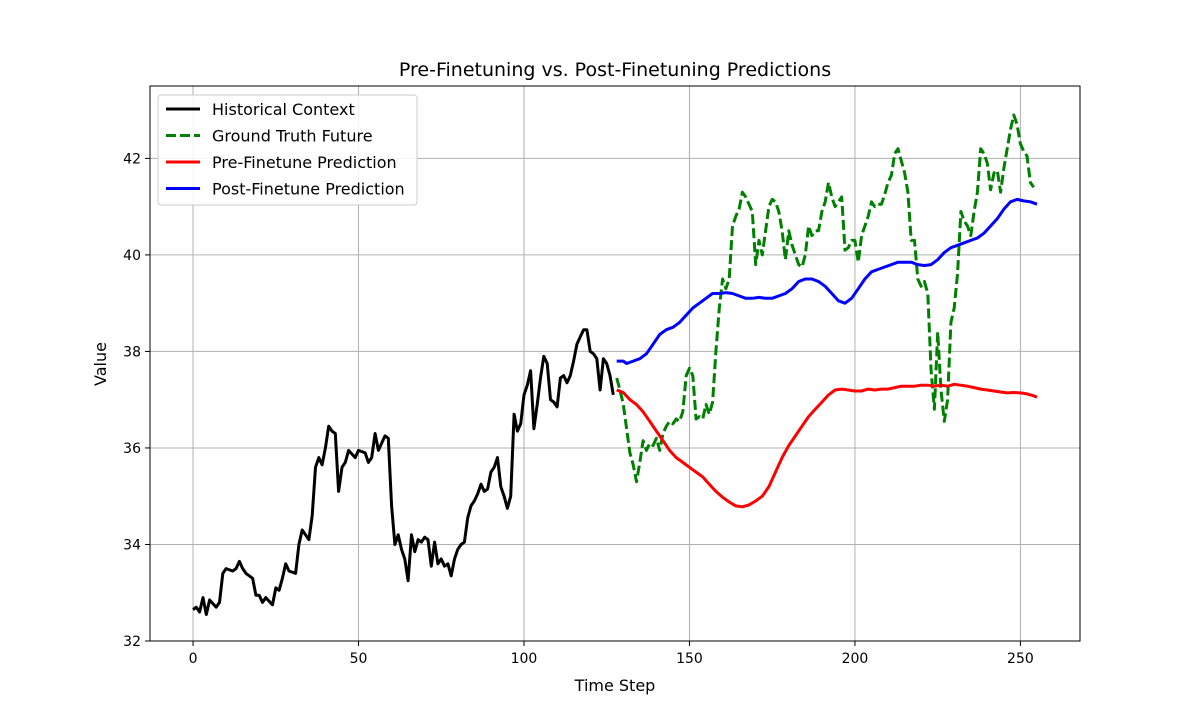  I want to click on series-line-pre-finetune-prediction, so click(827, 445).